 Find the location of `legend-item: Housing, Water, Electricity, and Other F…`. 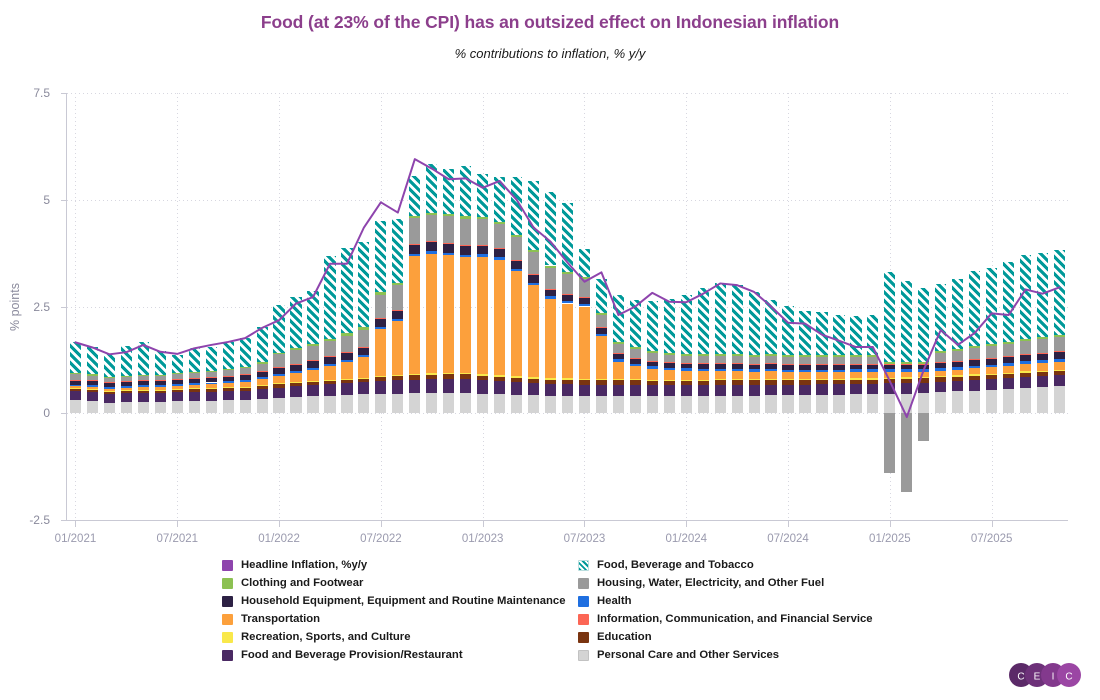

legend-item: Housing, Water, Electricity, and Other F… is located at coordinates (725, 583).